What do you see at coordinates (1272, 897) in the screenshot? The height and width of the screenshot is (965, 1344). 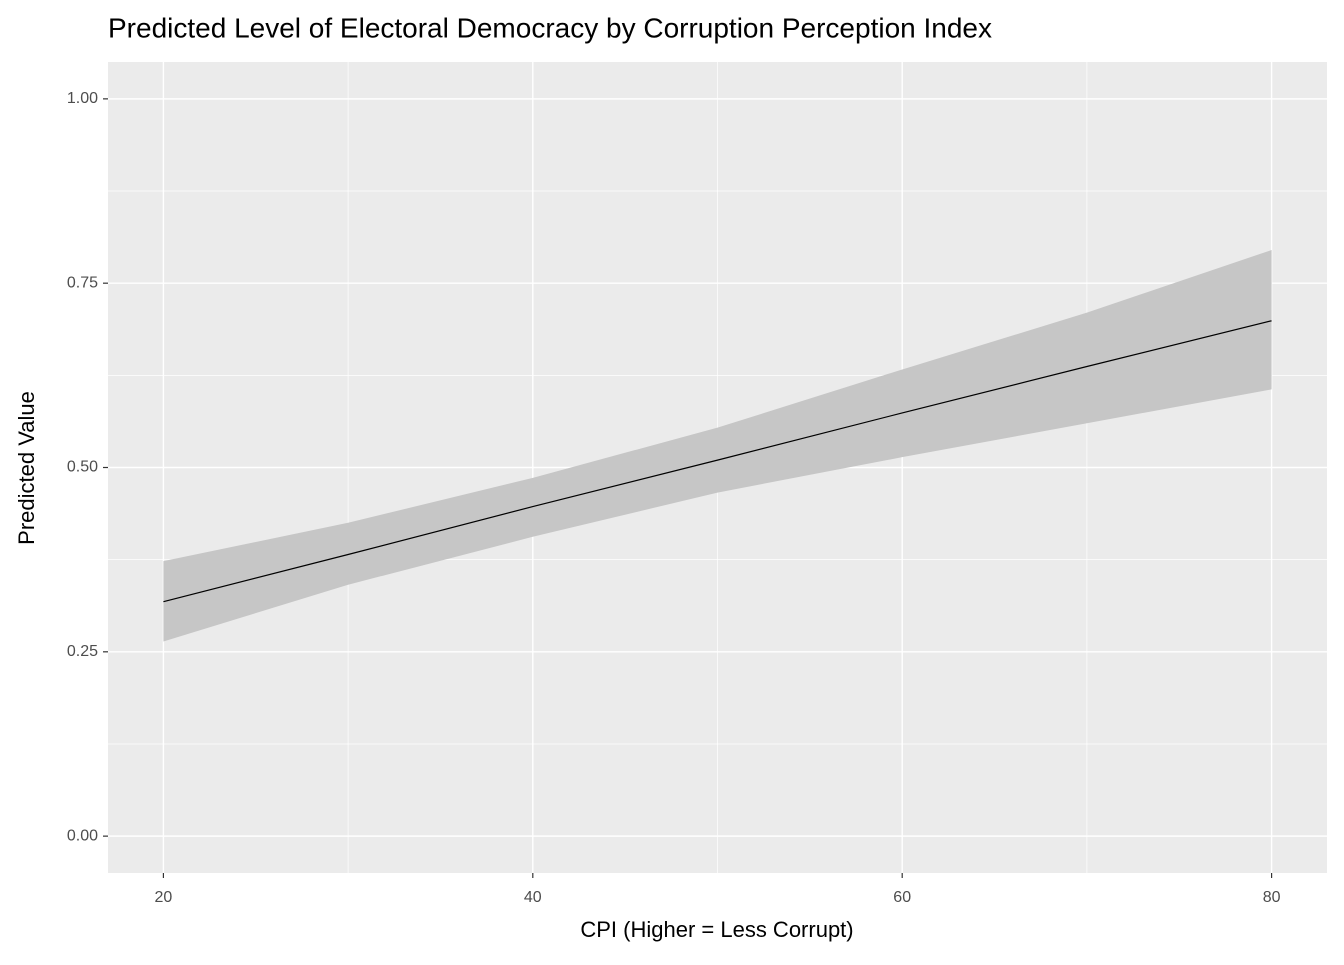 I see `x-tick-label: 80` at bounding box center [1272, 897].